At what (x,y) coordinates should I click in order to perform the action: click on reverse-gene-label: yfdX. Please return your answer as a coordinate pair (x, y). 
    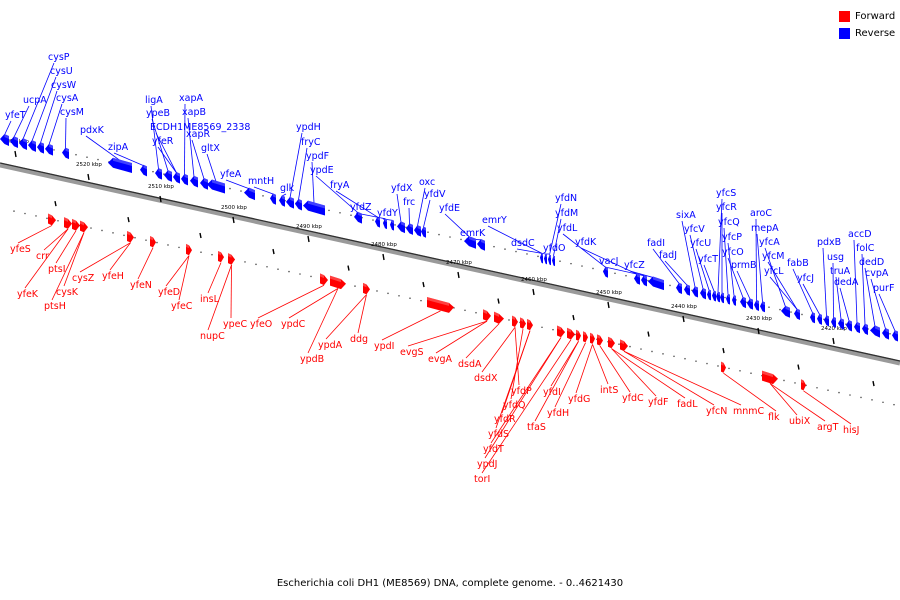
    Looking at the image, I should click on (402, 188).